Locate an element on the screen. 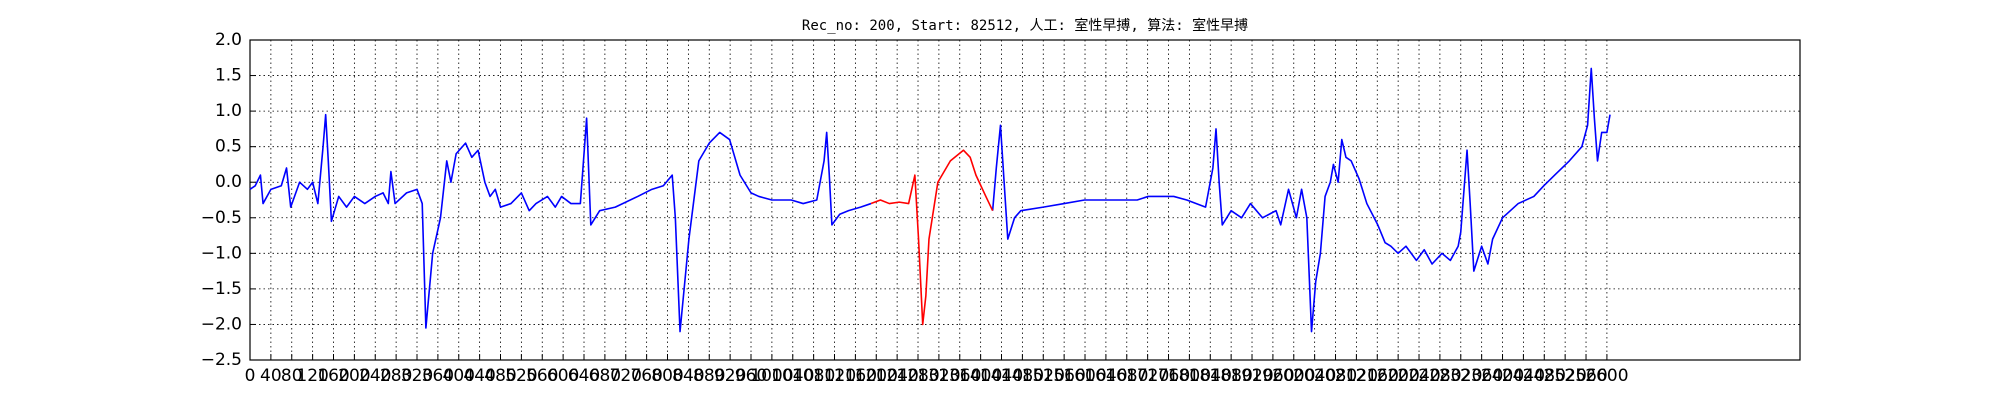  x-tick-label: 2080 is located at coordinates (1335, 376).